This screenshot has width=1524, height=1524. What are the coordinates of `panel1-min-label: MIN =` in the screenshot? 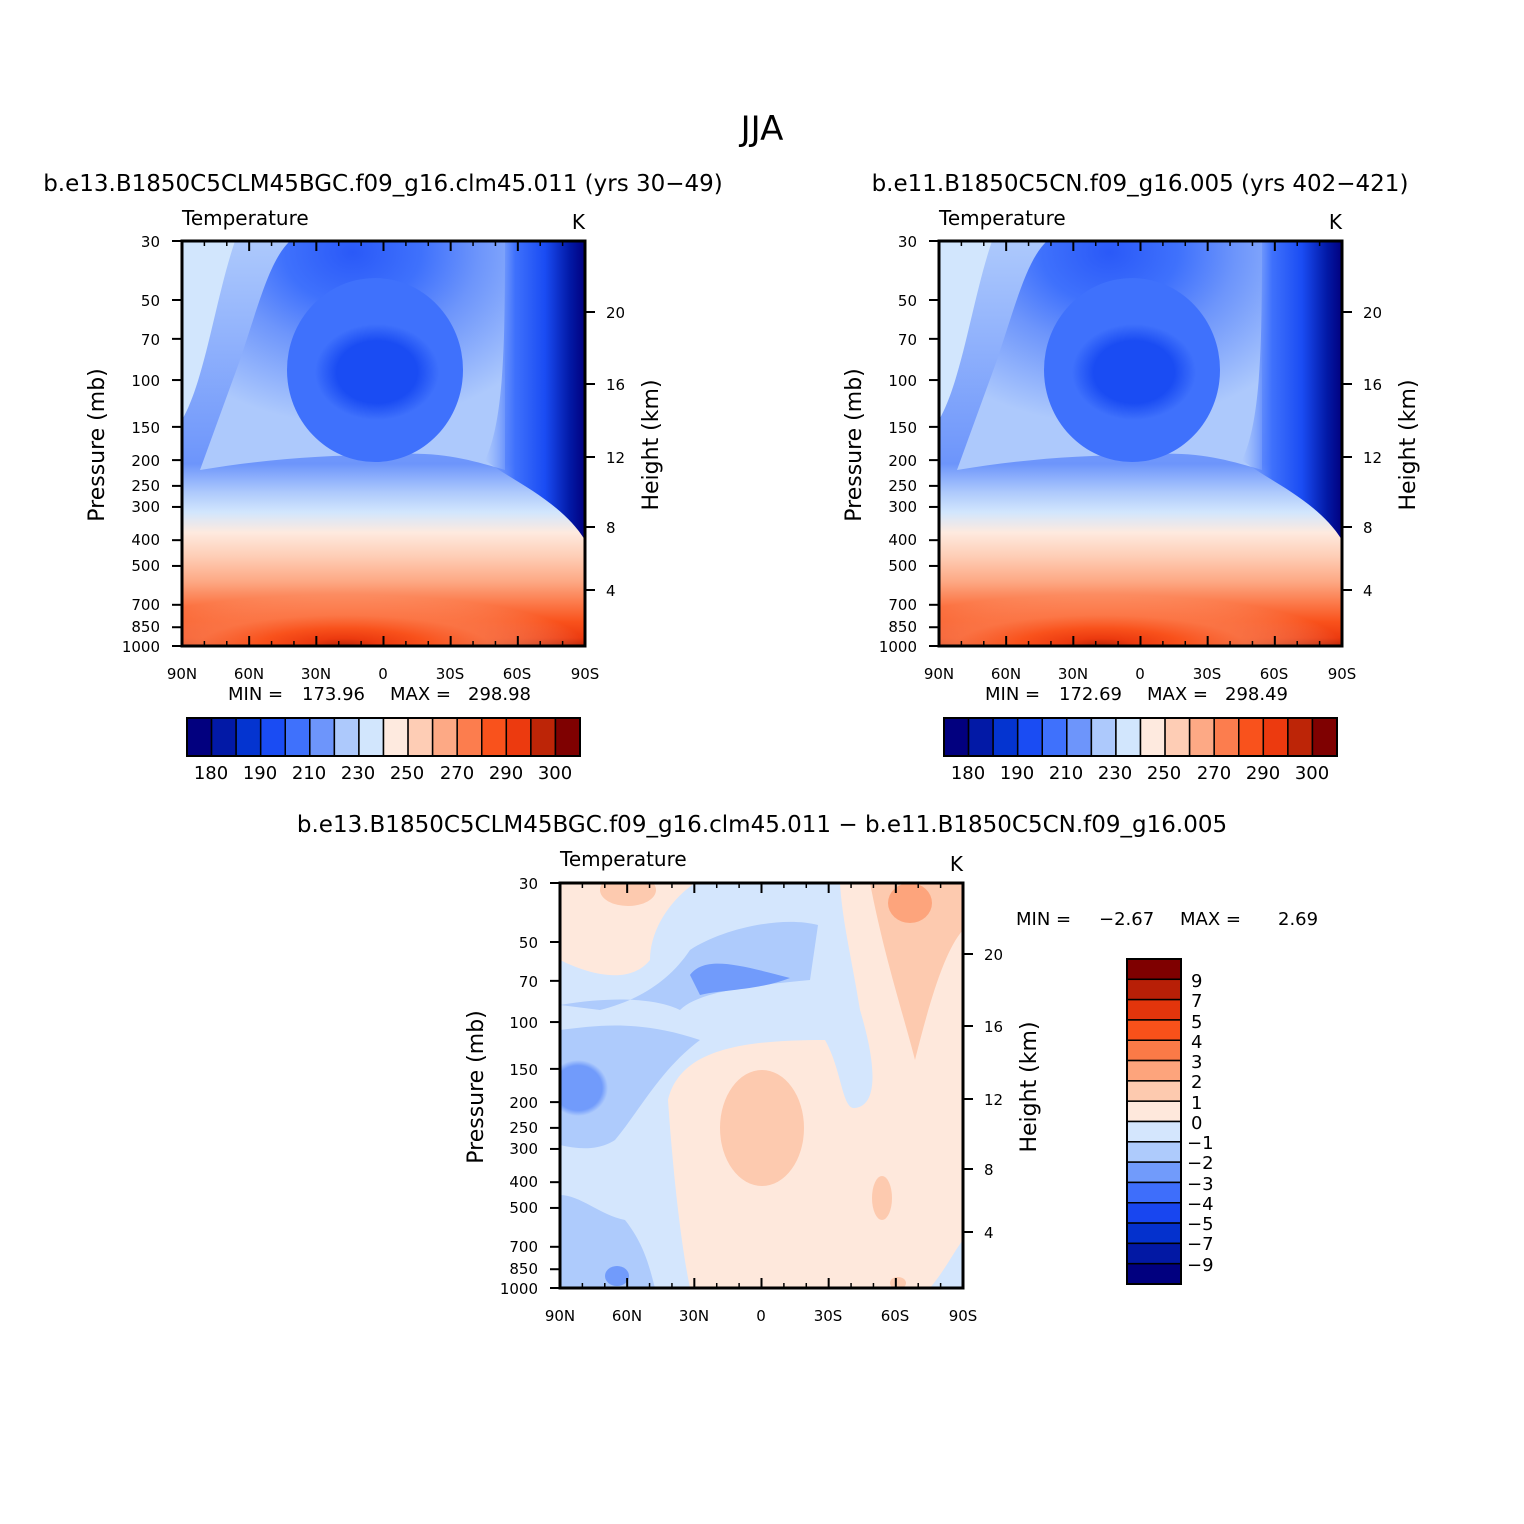 It's located at (255, 694).